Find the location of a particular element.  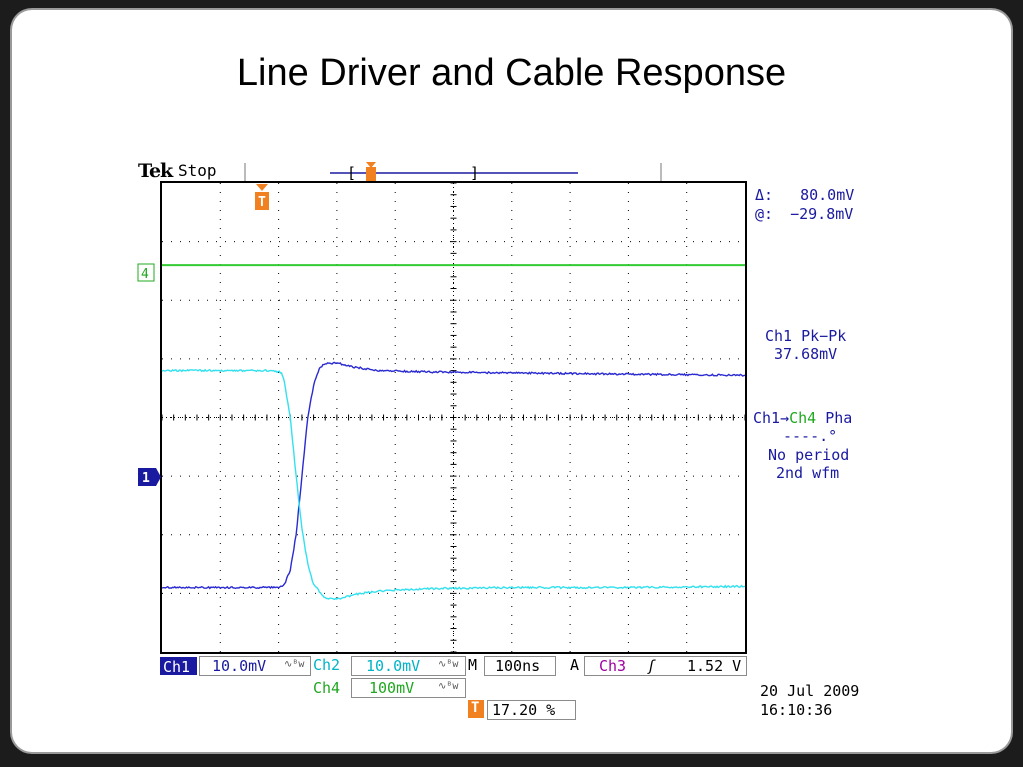

trigger-mode: A is located at coordinates (574, 665).